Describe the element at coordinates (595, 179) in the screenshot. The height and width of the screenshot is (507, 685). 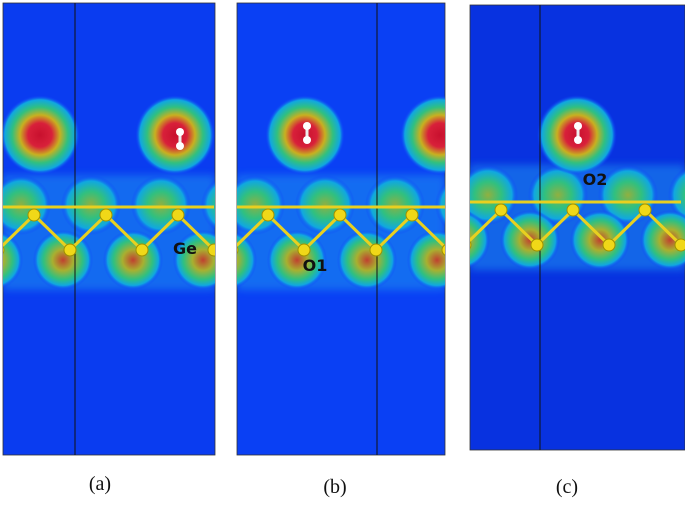
I see `atom-label: O2` at that location.